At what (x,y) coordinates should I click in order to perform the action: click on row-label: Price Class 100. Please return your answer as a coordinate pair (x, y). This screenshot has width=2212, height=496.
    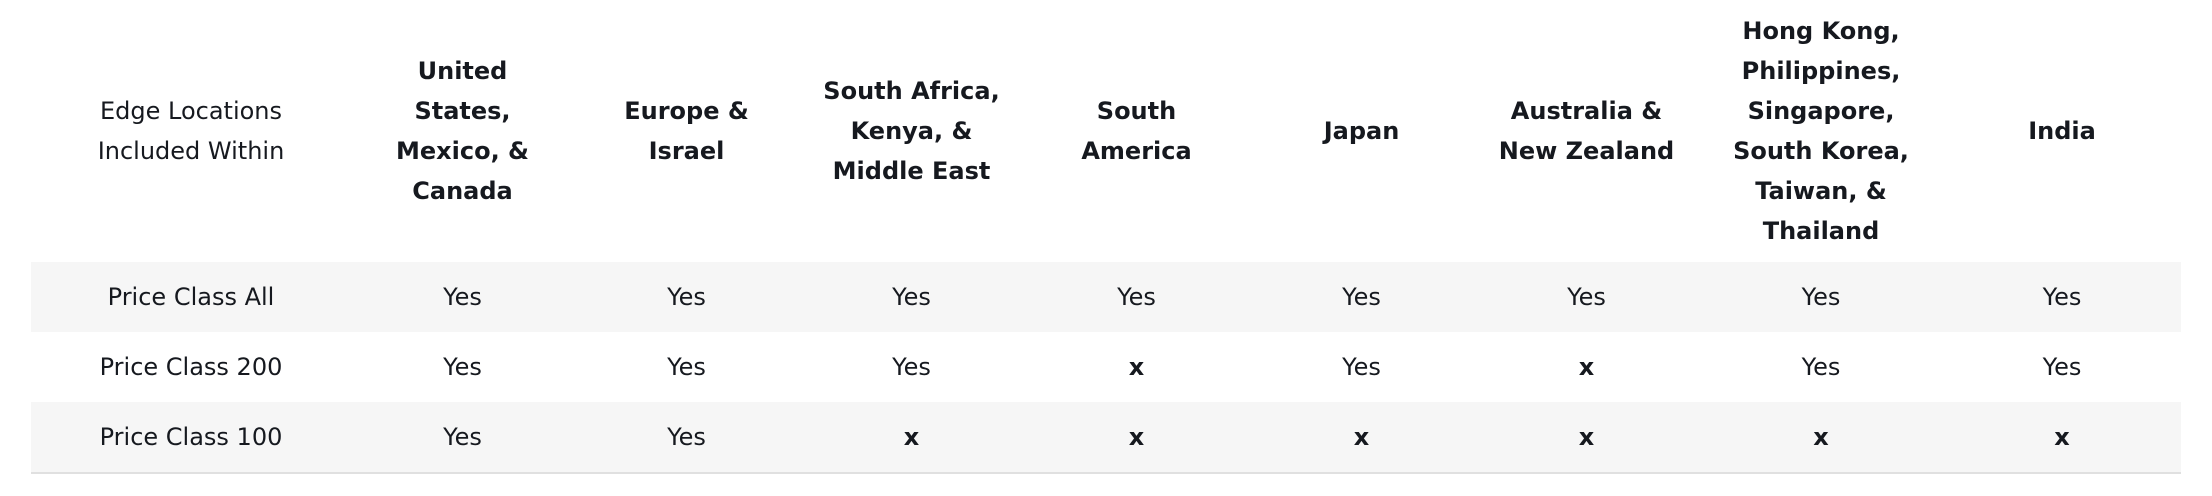
    Looking at the image, I should click on (191, 438).